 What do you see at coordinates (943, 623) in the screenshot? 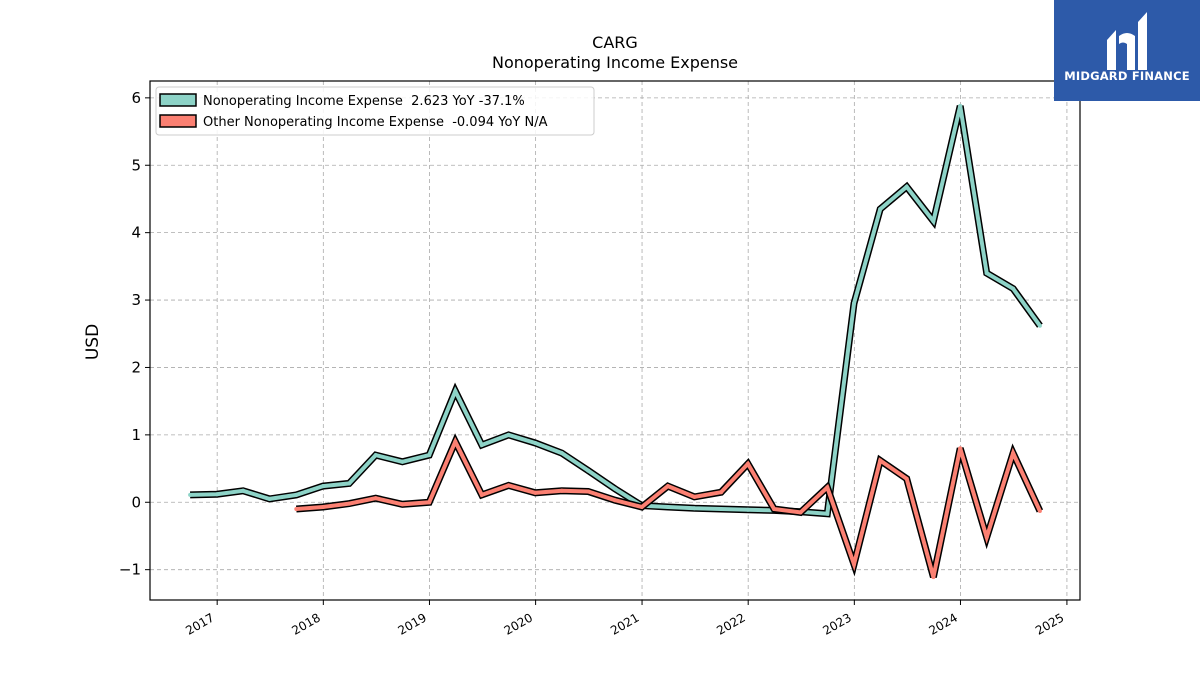
I see `x-tick-label: 2024` at bounding box center [943, 623].